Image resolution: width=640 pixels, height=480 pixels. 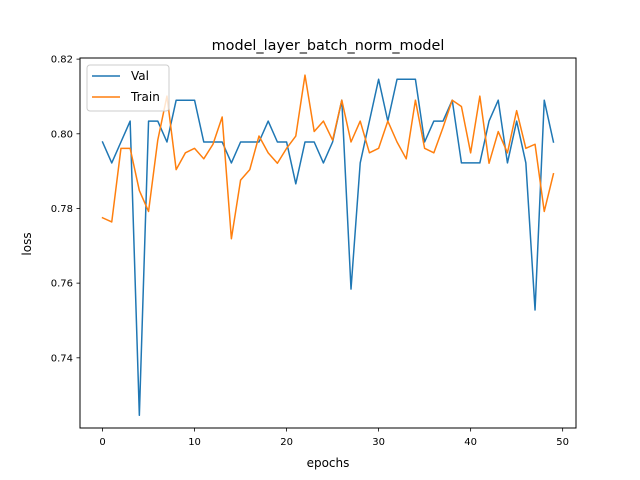 I want to click on legend-val-label: Val, so click(x=140, y=76).